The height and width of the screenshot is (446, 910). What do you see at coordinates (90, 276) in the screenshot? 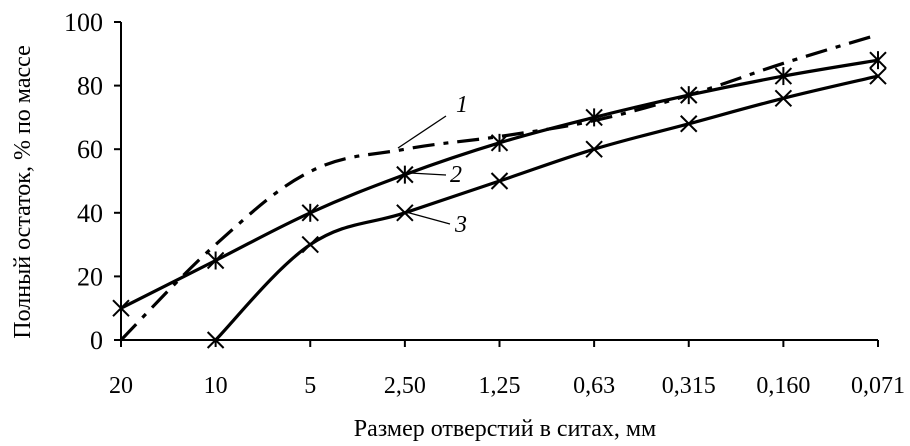
I see `y-tick-label: 20` at bounding box center [90, 276].